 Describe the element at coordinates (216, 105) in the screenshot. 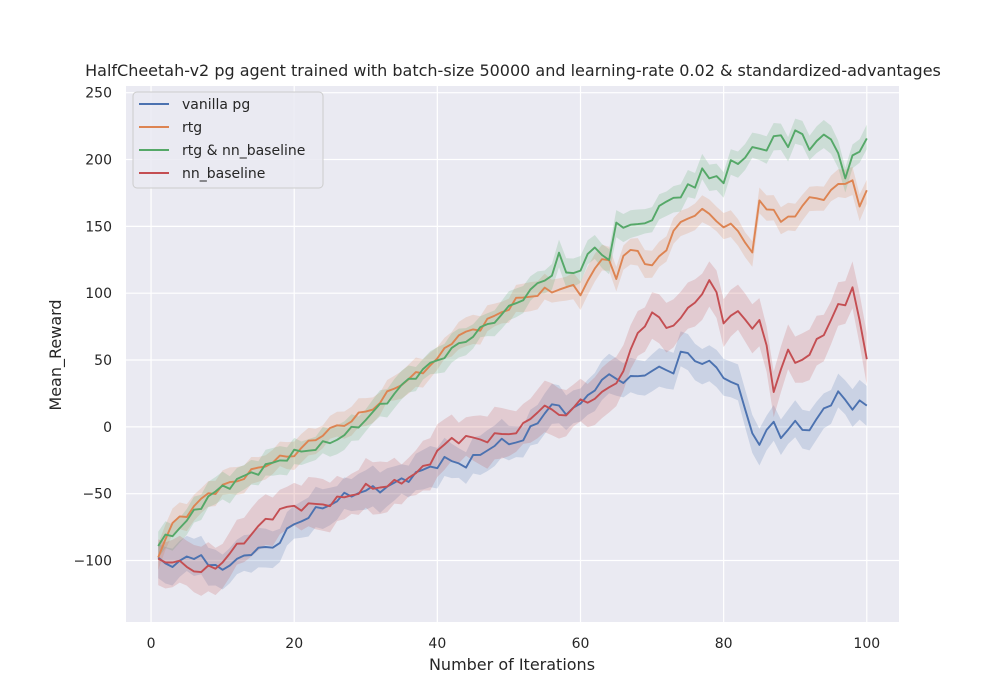

I see `legend-label: vanilla pg` at that location.